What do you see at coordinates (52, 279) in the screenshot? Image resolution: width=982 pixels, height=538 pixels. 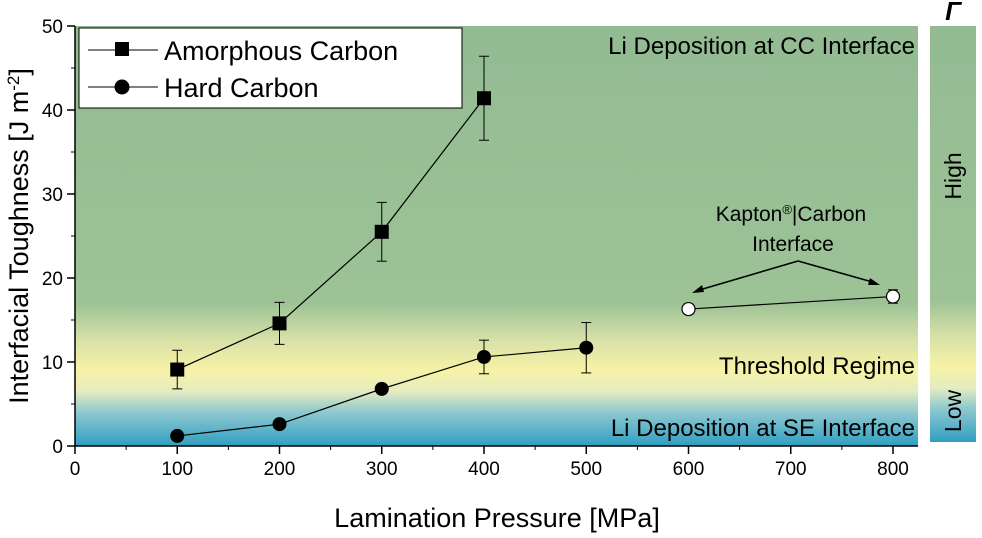 I see `y-tick-label: 20` at bounding box center [52, 279].